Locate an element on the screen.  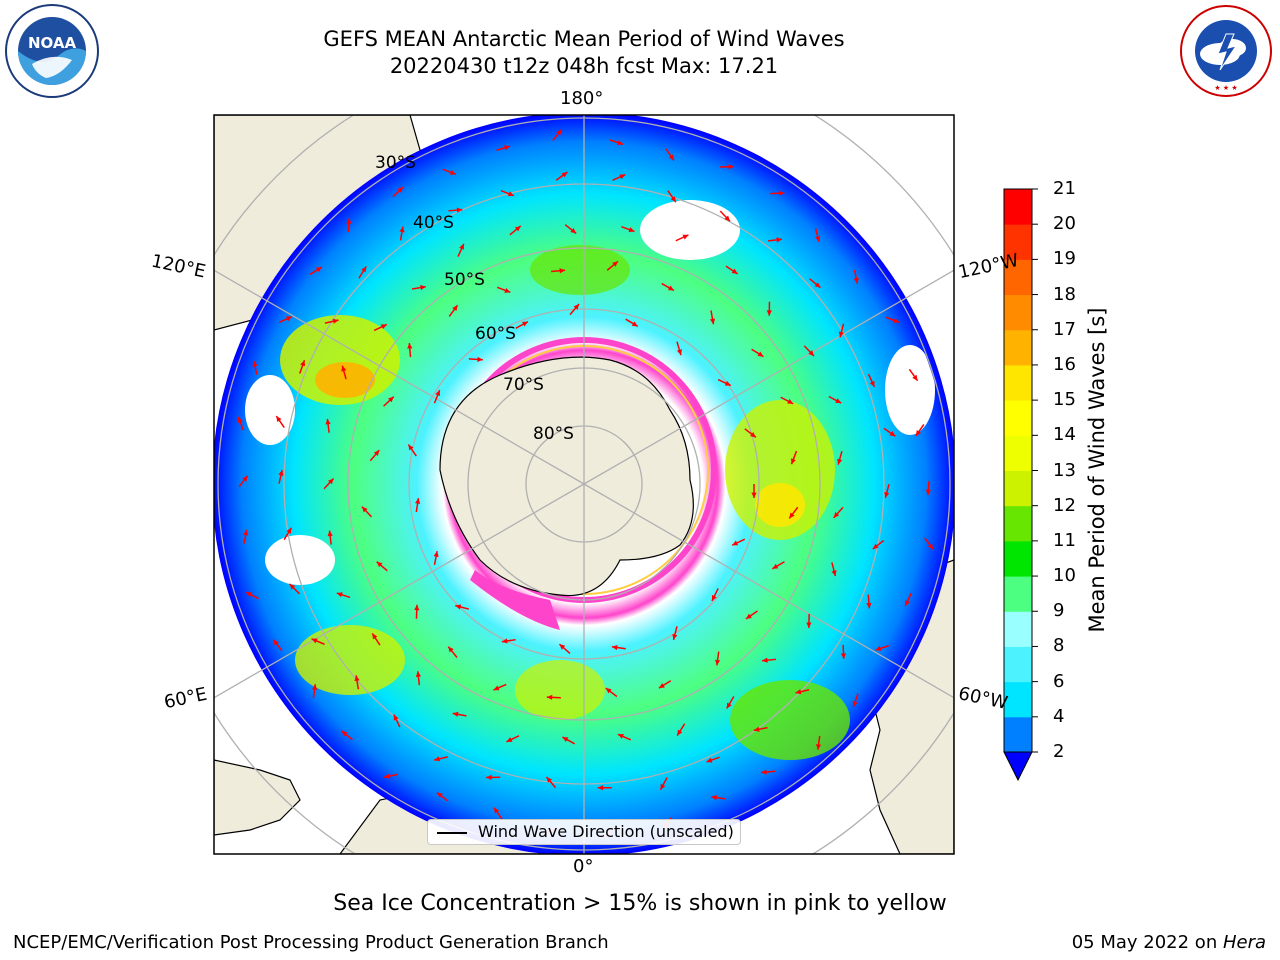
colorbar-tick-label: 18 is located at coordinates (1064, 294).